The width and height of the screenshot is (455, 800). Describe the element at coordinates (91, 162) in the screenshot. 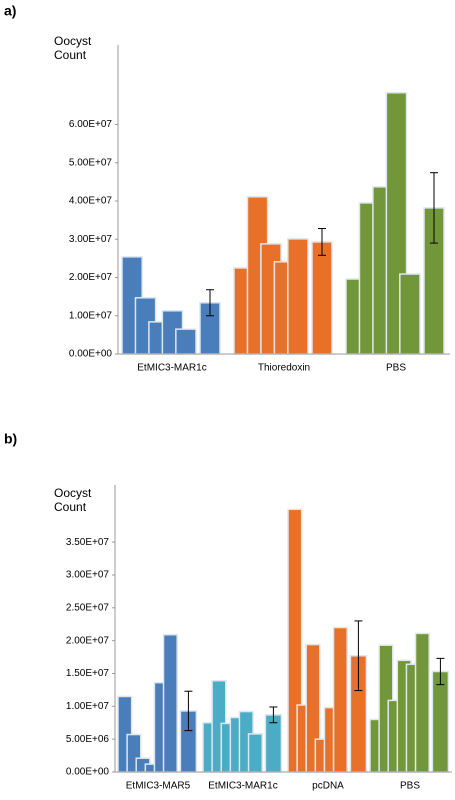

I see `y-tick-label: 5.00E+07` at that location.